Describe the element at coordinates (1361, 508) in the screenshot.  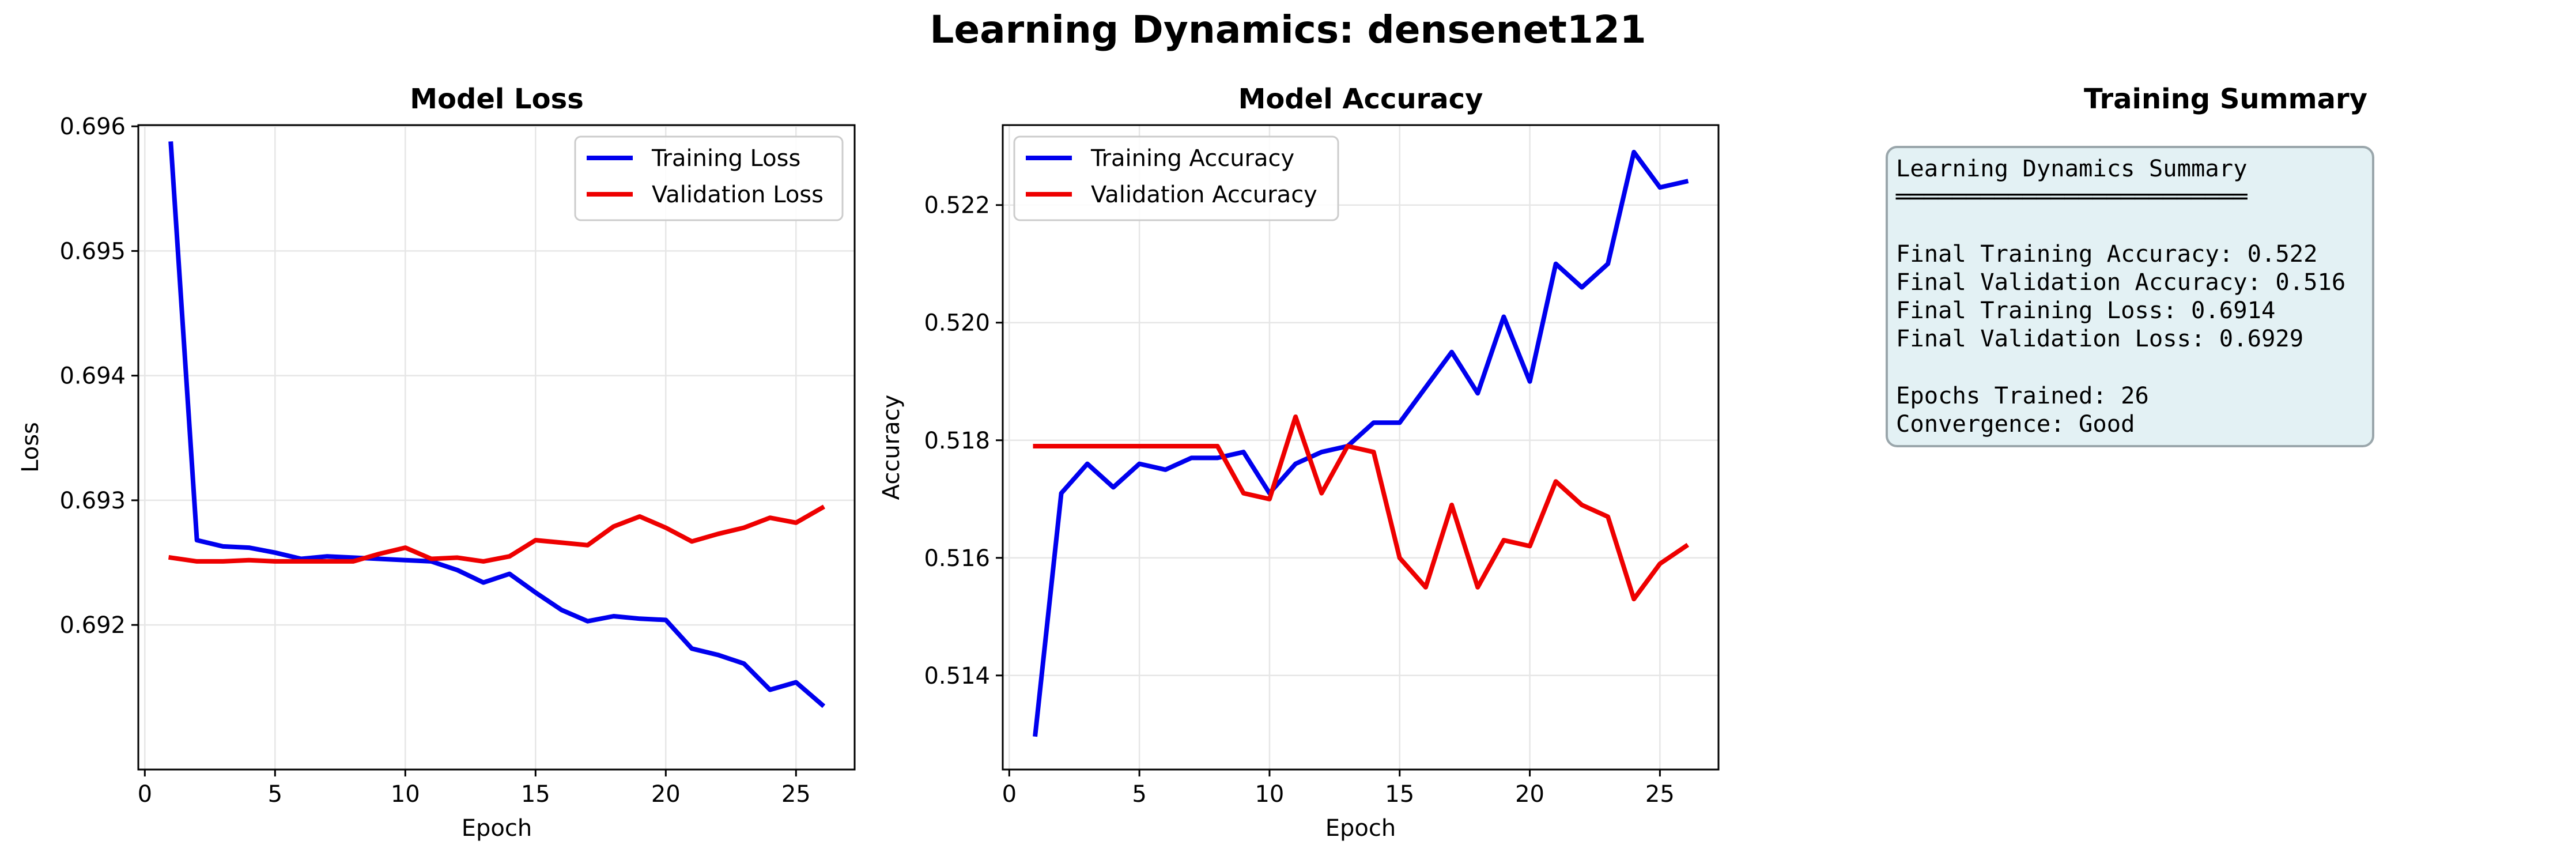
I see `series-line-validation-accuracy` at that location.